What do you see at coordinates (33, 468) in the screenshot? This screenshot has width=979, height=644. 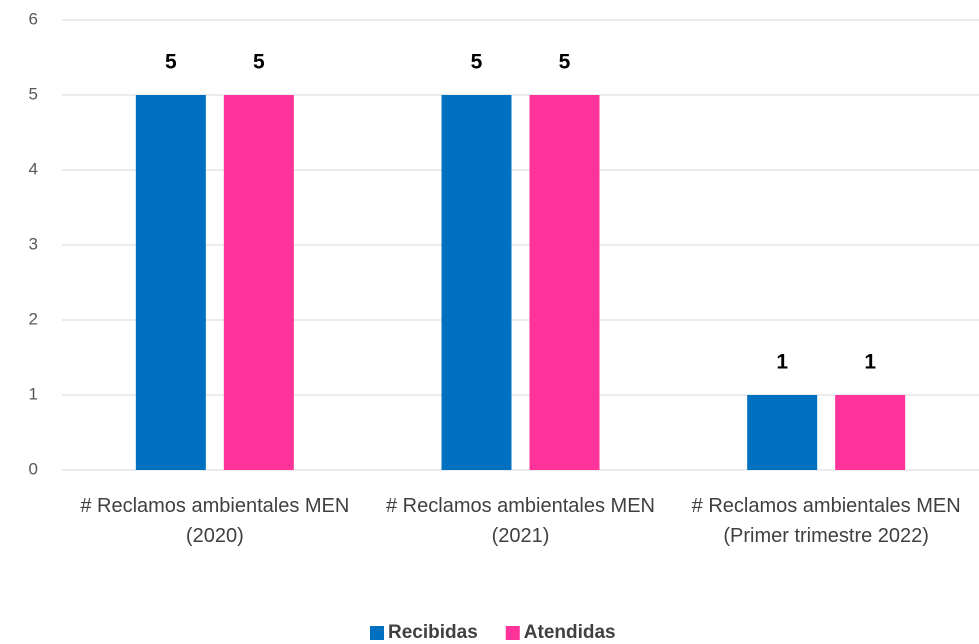 I see `y-tick-label: 0` at bounding box center [33, 468].